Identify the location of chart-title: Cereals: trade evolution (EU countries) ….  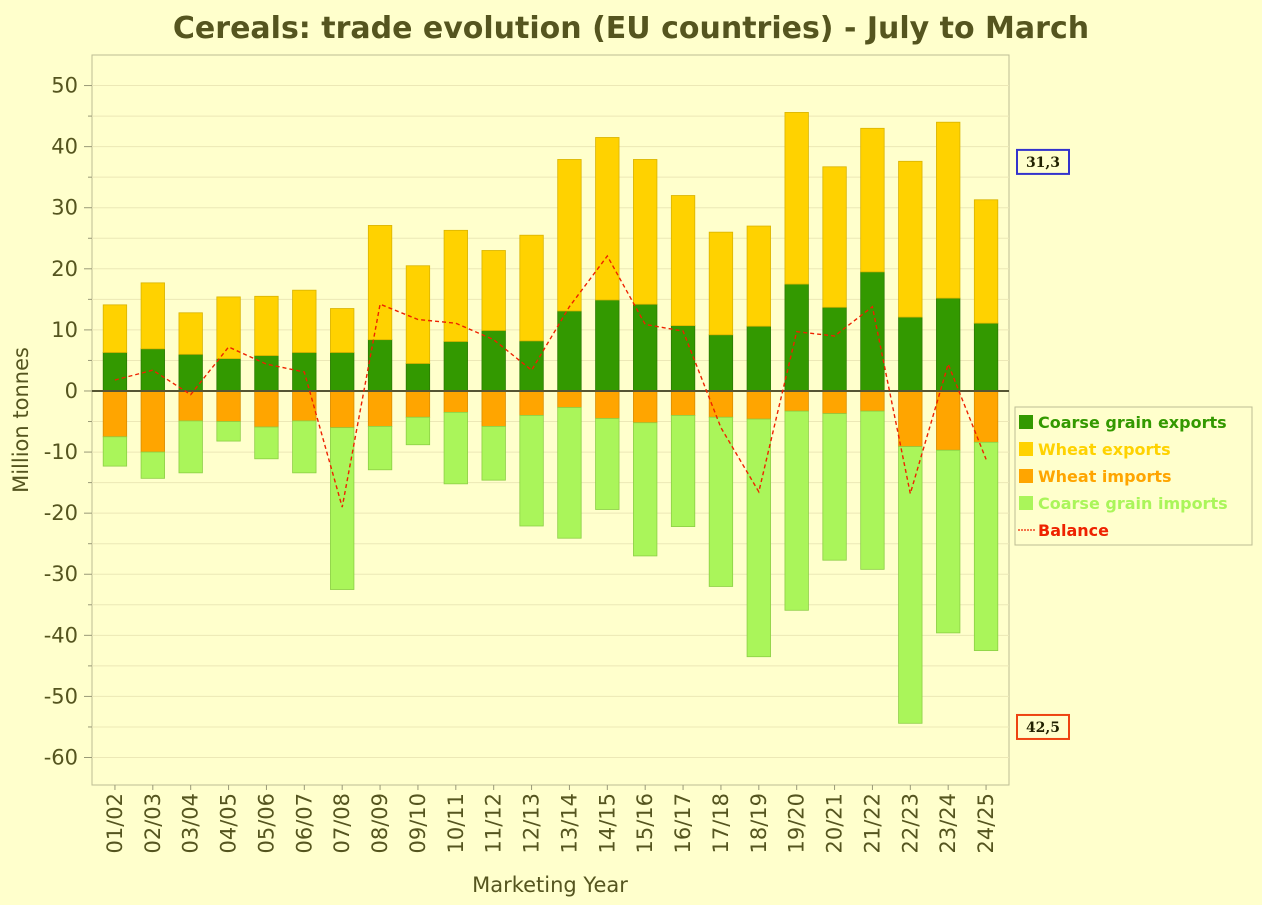
(631, 28).